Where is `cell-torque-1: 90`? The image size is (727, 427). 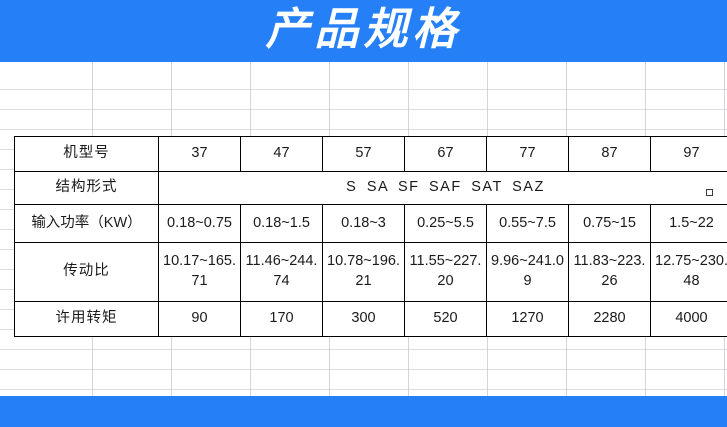
cell-torque-1: 90 is located at coordinates (199, 319).